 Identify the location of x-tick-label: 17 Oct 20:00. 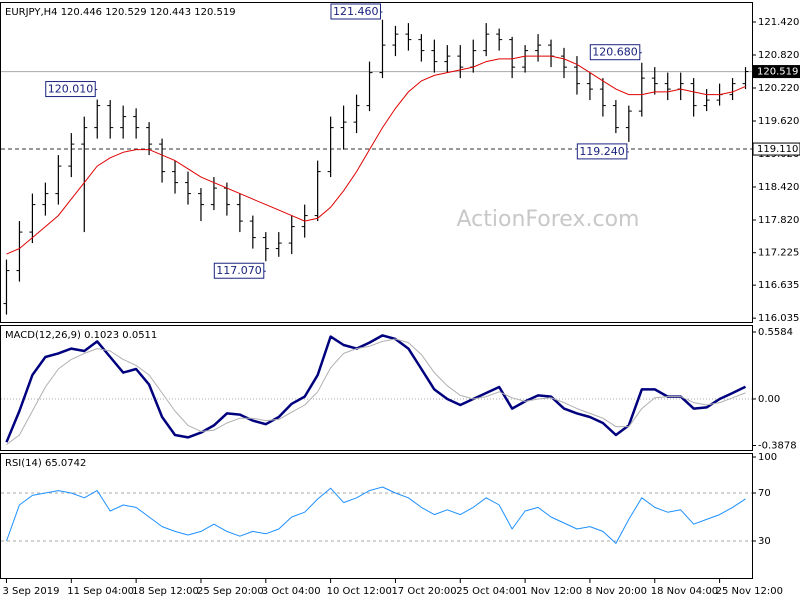
(423, 591).